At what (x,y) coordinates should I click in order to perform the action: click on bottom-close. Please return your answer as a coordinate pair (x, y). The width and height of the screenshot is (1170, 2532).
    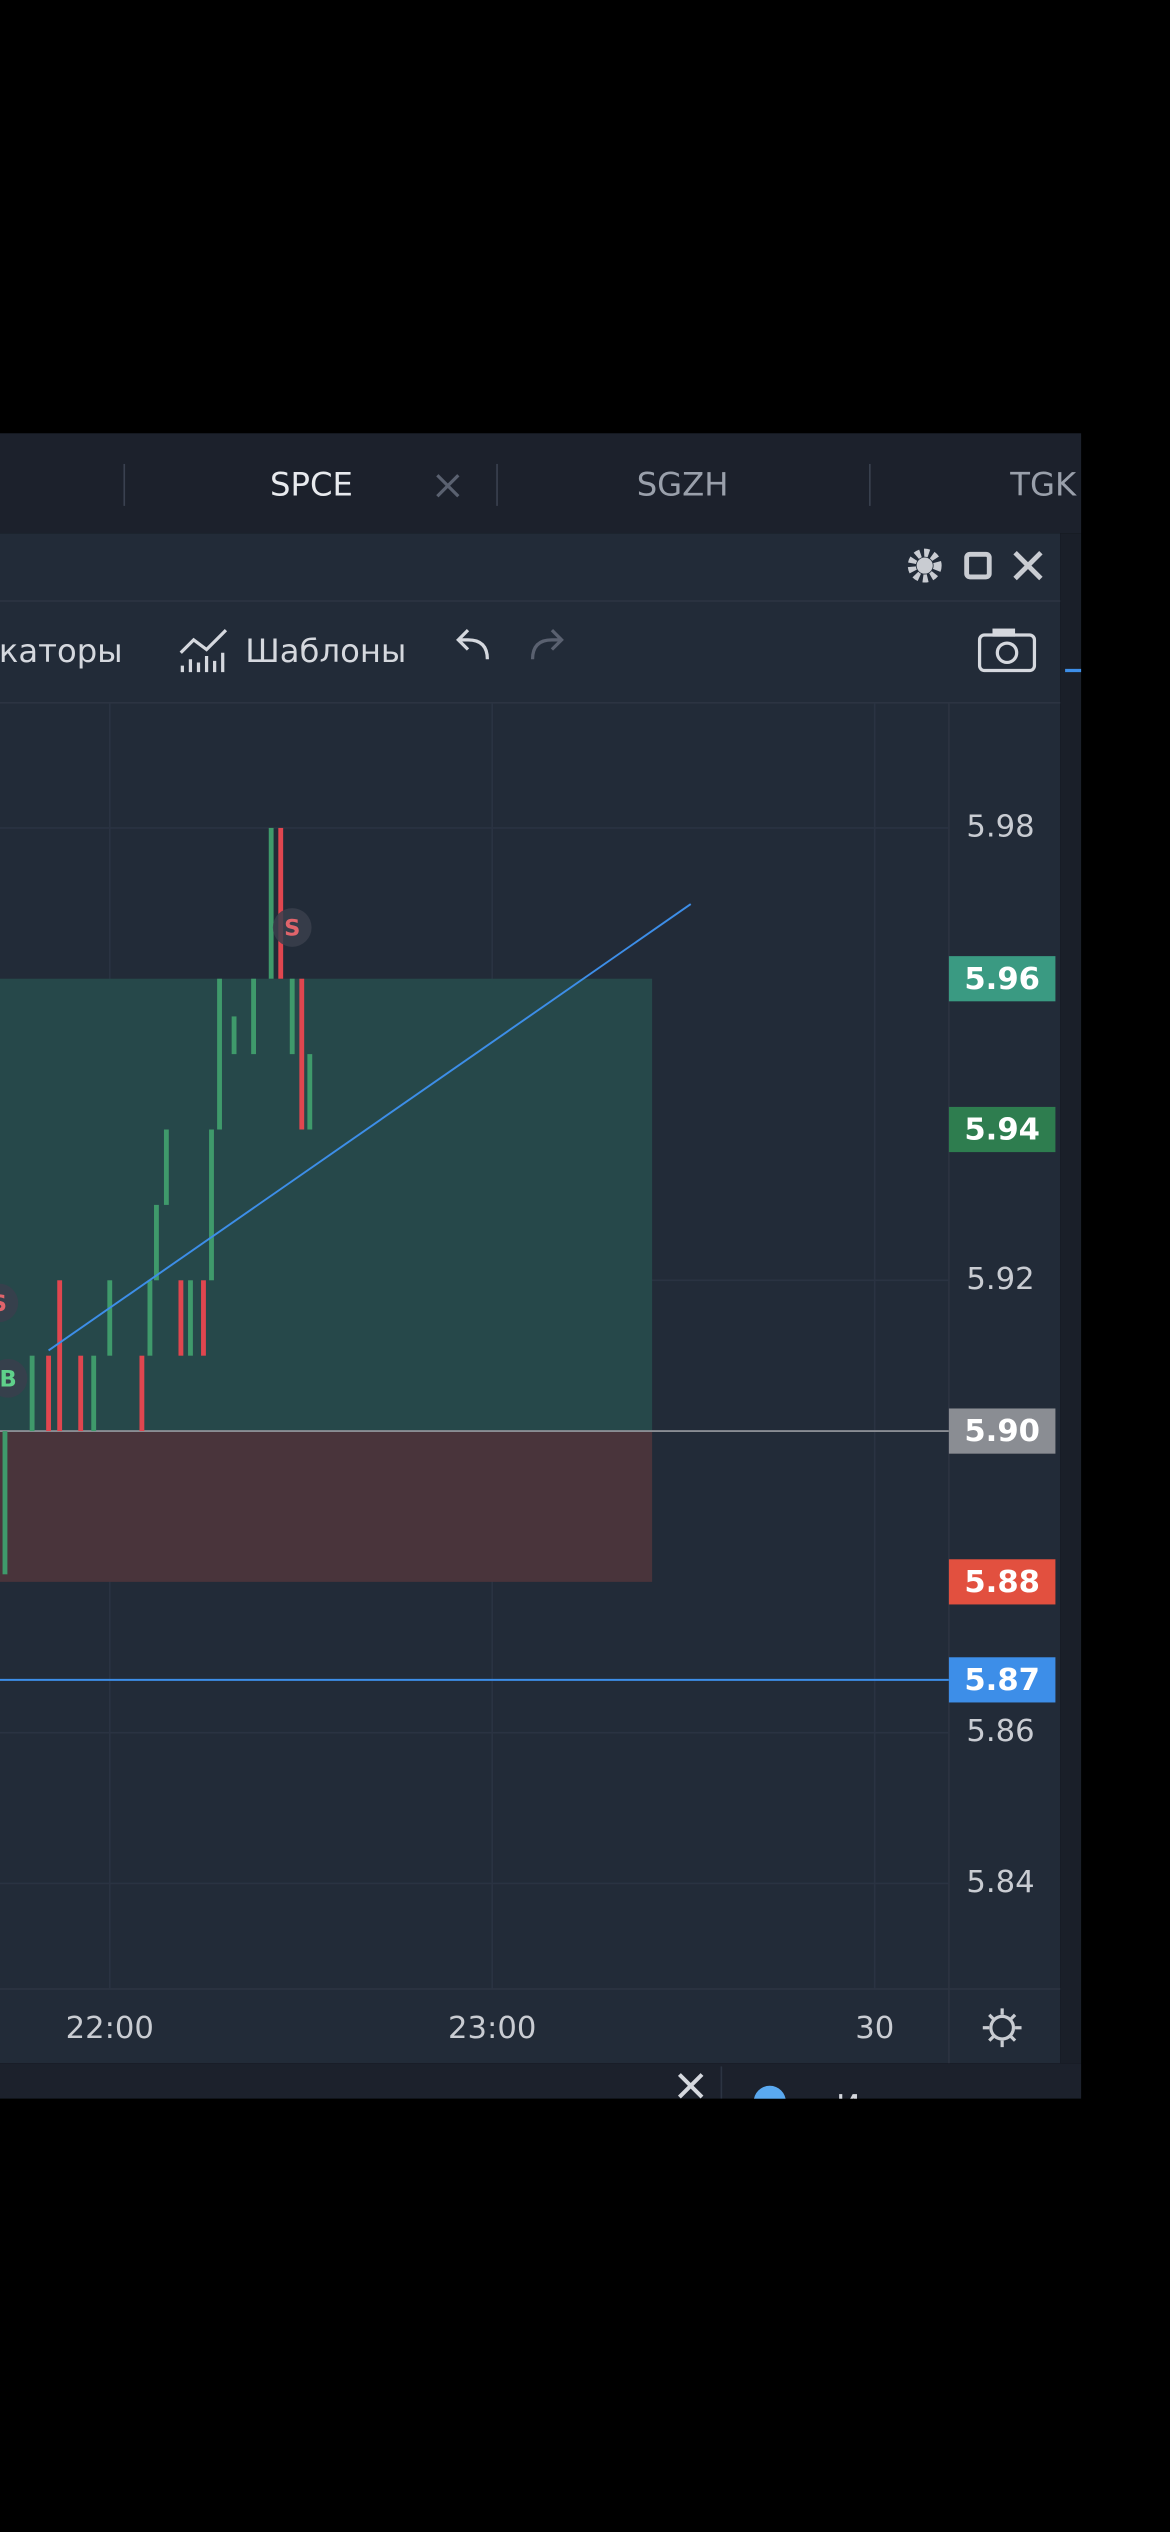
    Looking at the image, I should click on (690, 2086).